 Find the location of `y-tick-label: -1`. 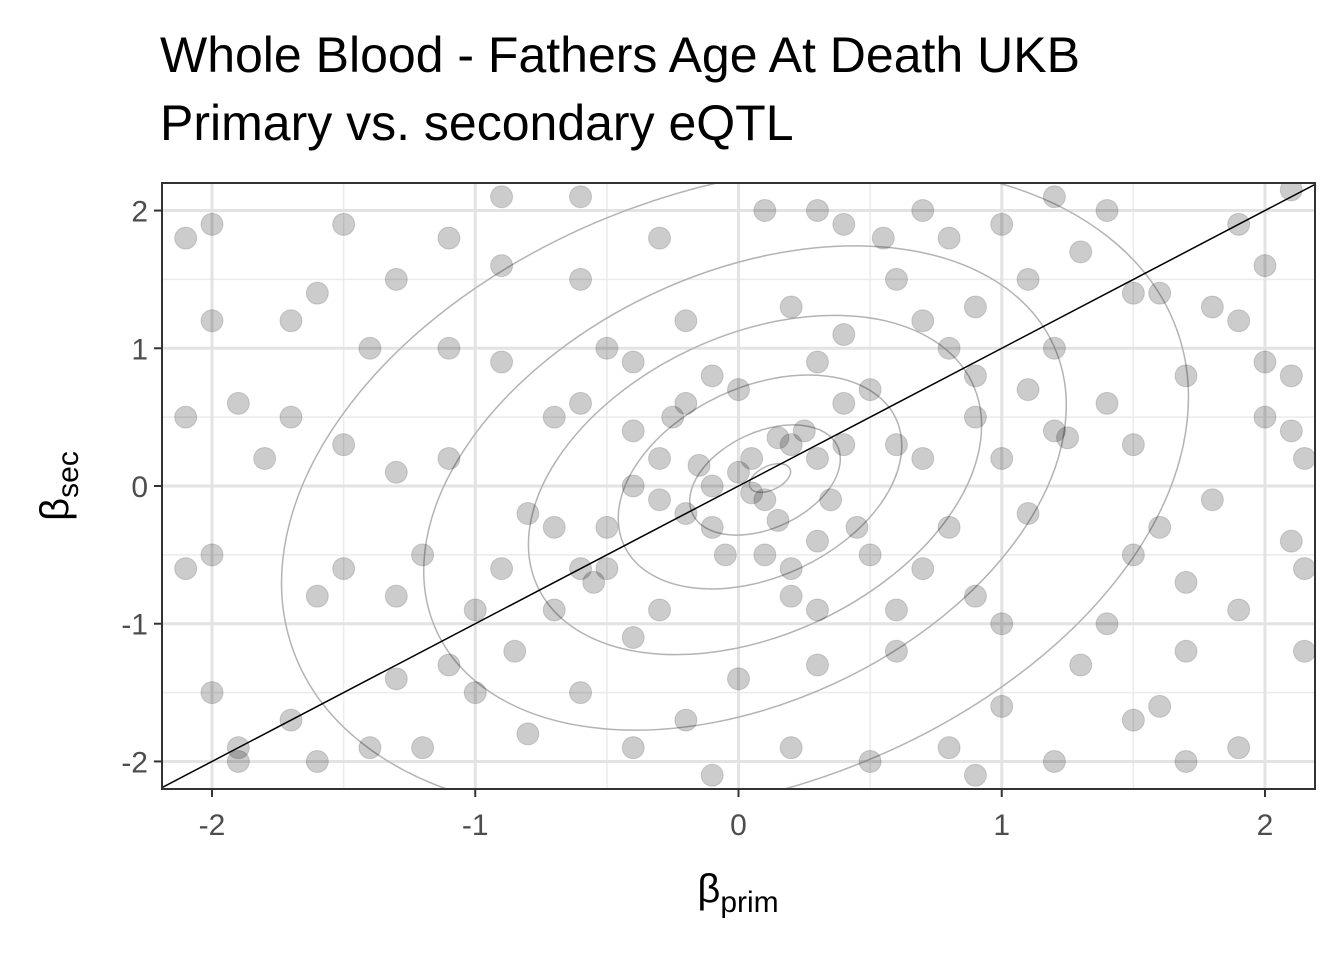

y-tick-label: -1 is located at coordinates (134, 625).